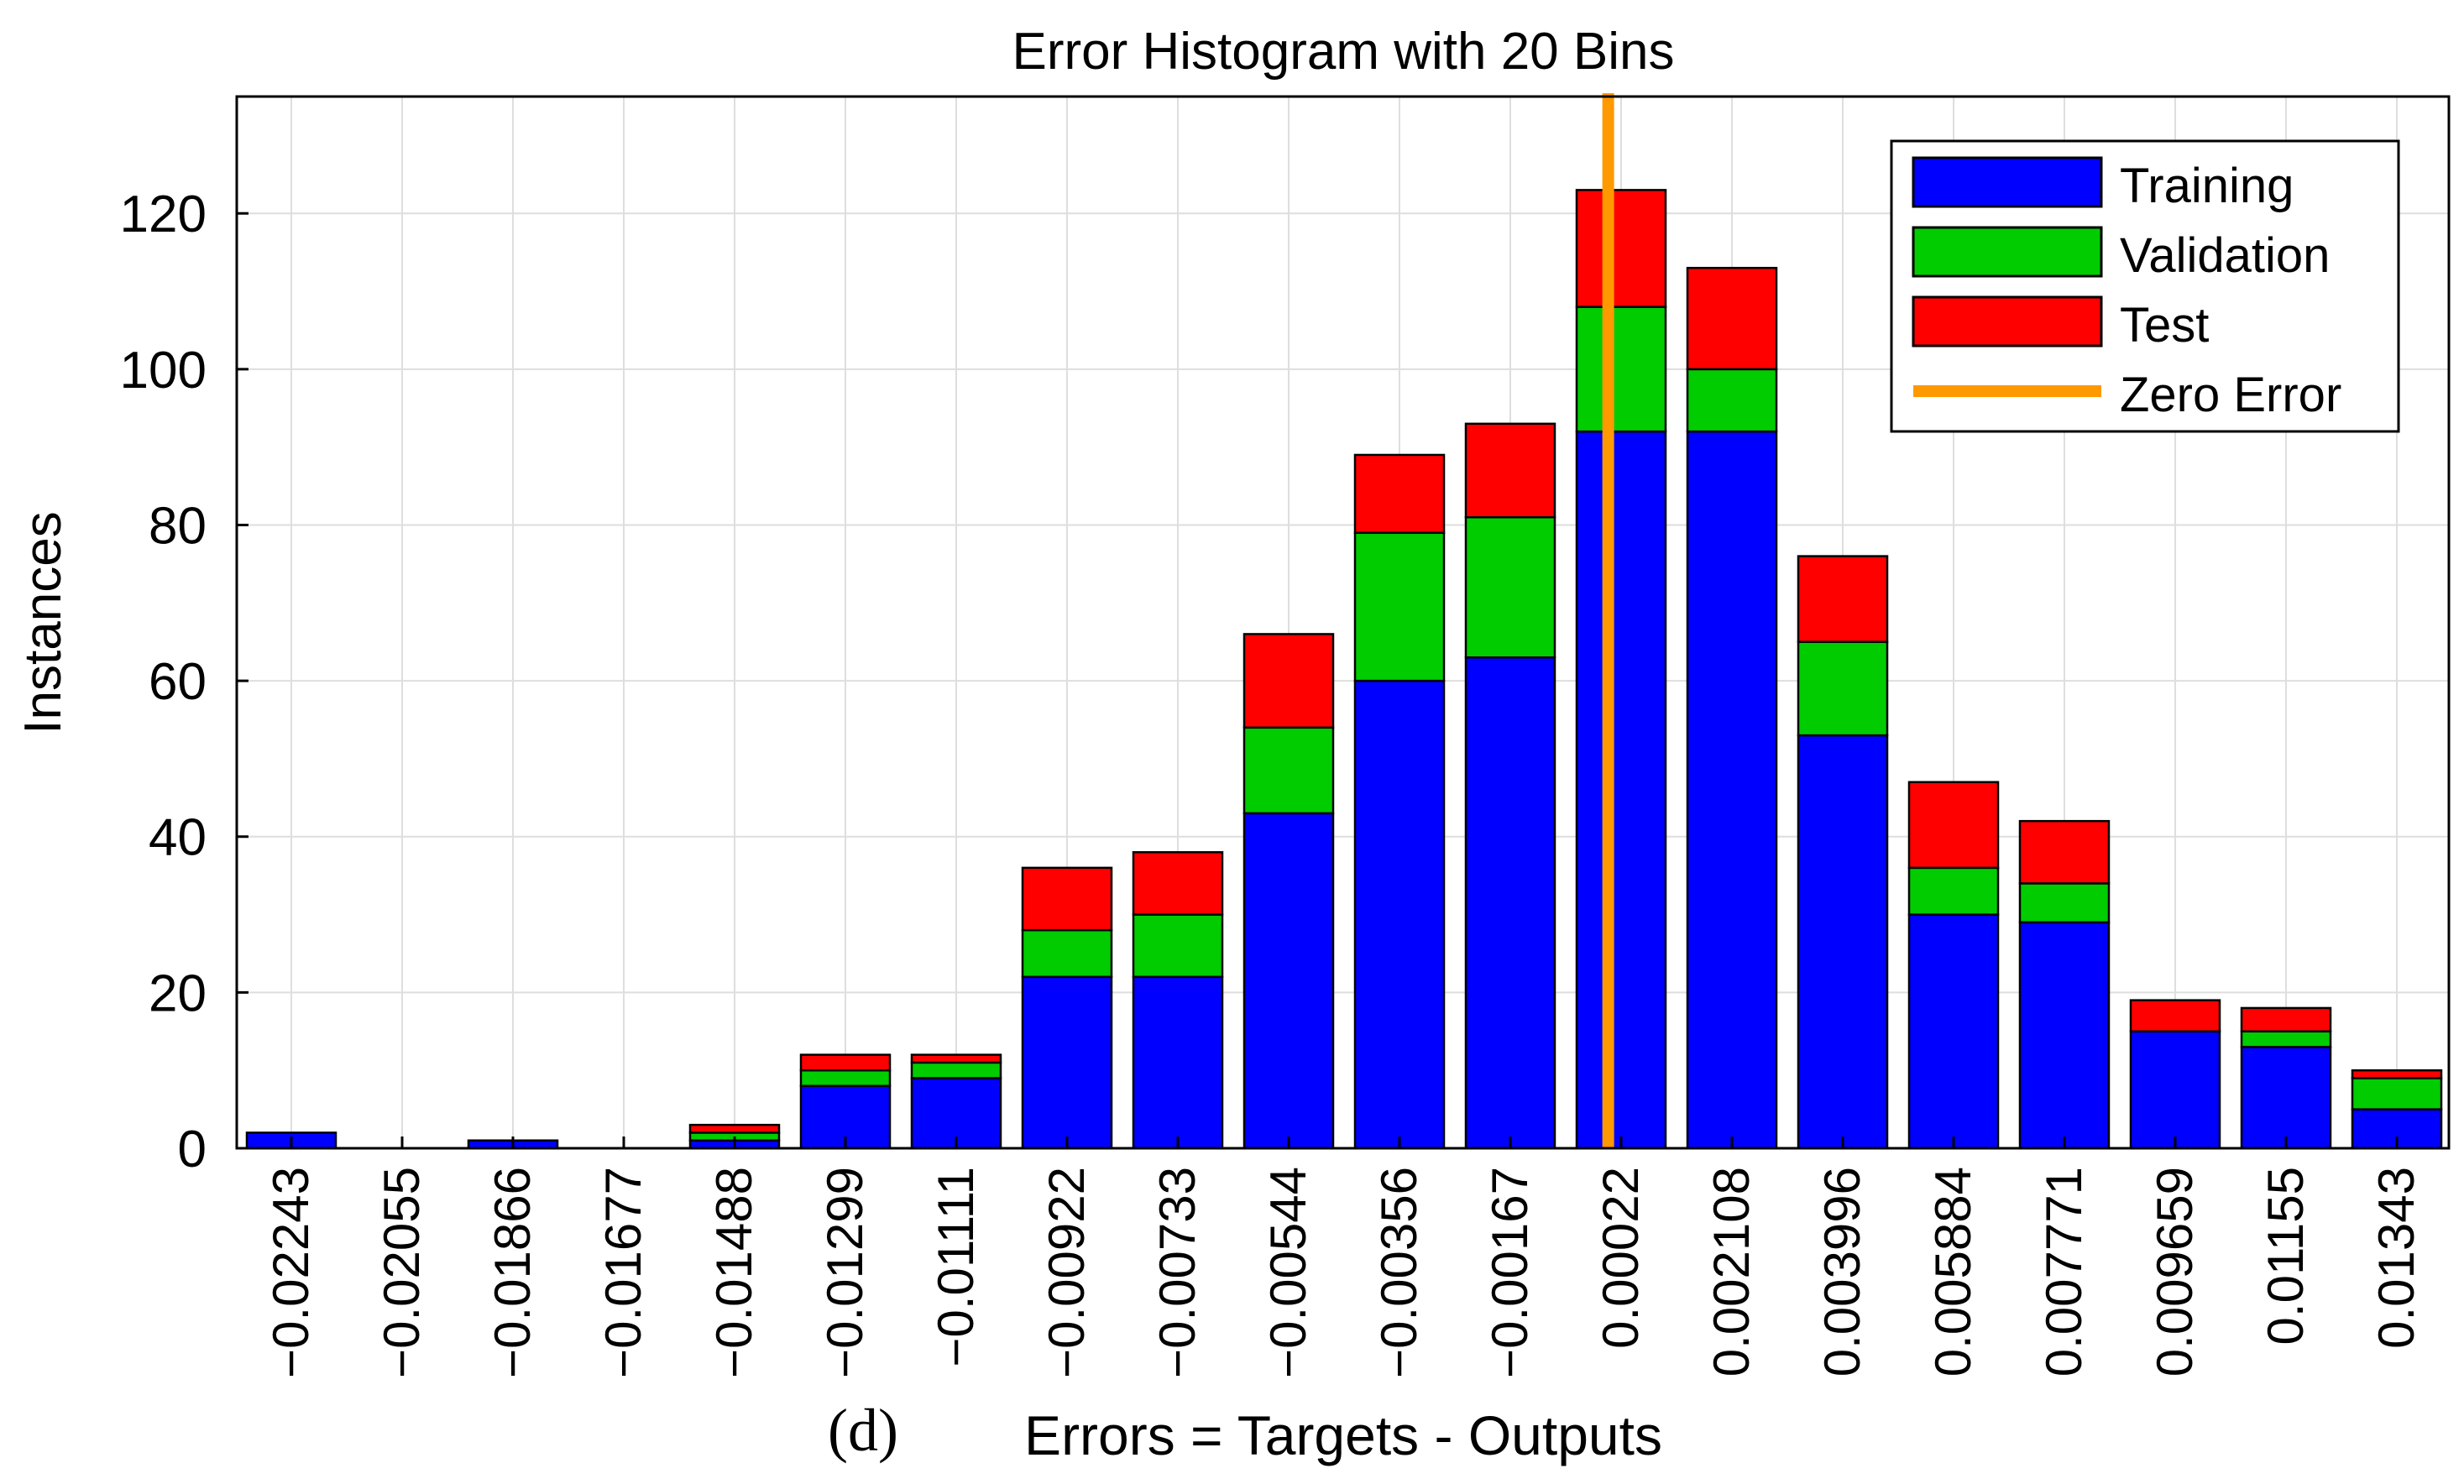  Describe the element at coordinates (1842, 1272) in the screenshot. I see `x-tick-label-14: 0.003996` at that location.